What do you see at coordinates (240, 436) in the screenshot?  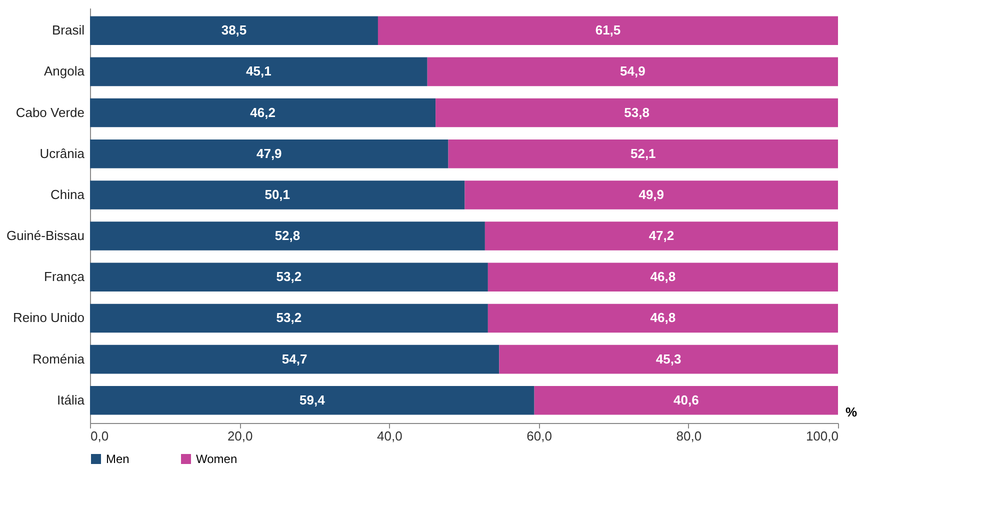 I see `x-tick-label: 20,0` at bounding box center [240, 436].